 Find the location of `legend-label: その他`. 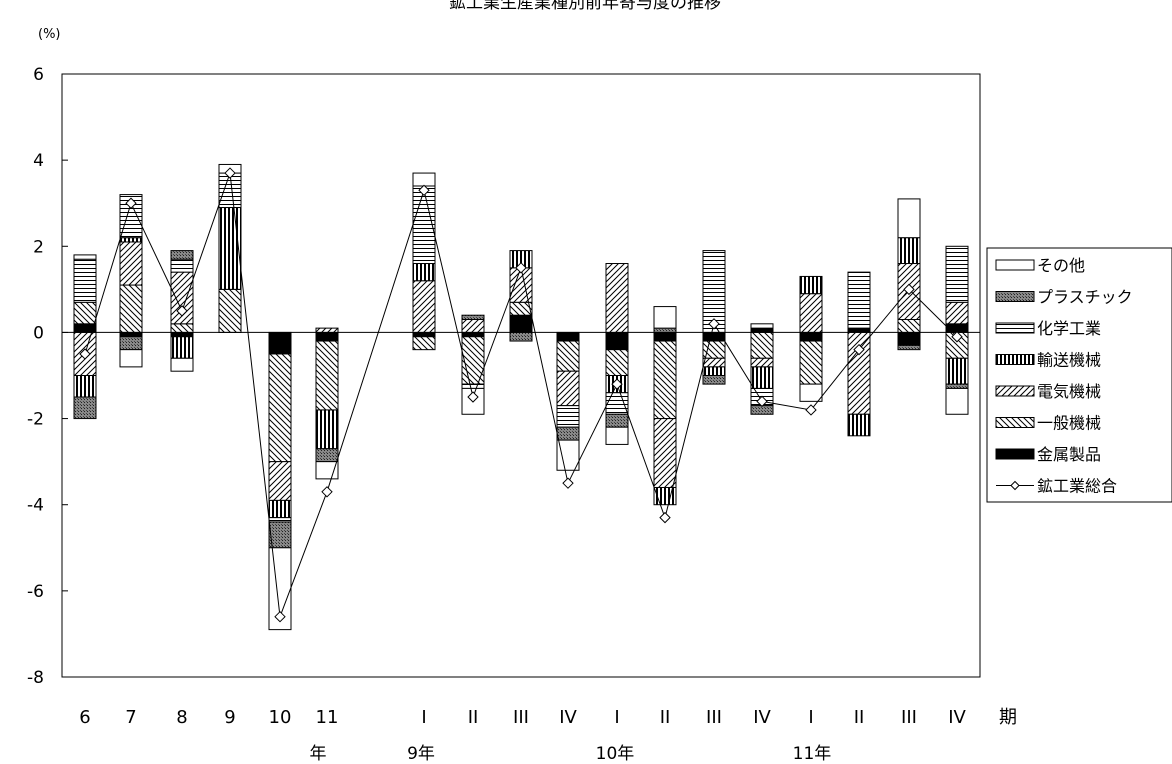

legend-label: その他 is located at coordinates (1061, 265).